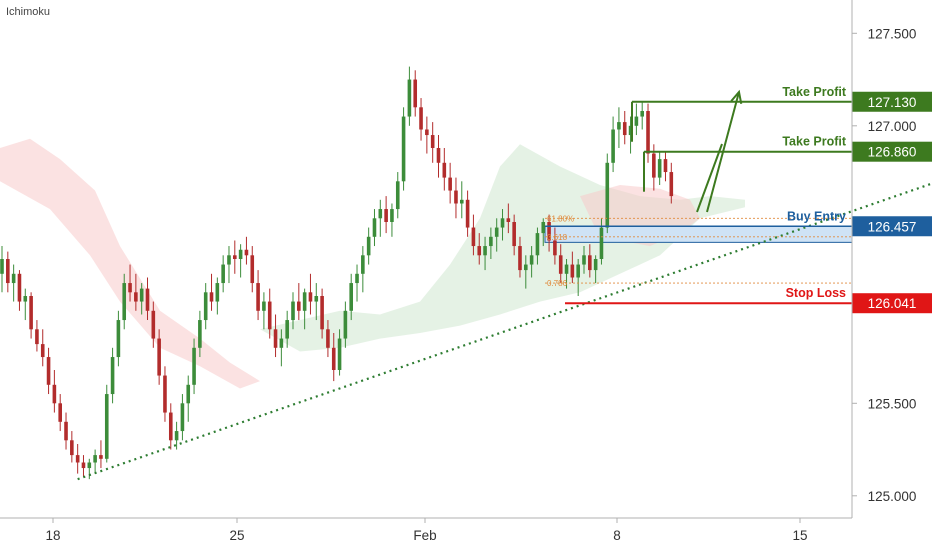  I want to click on arrow-to-tp1-head, so click(736, 96).